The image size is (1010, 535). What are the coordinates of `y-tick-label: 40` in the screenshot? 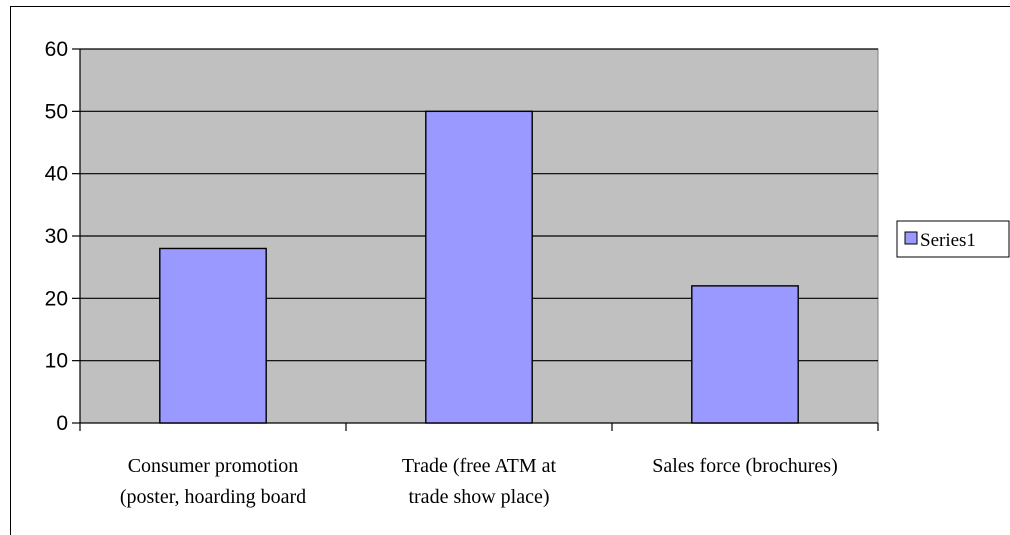 It's located at (56, 174).